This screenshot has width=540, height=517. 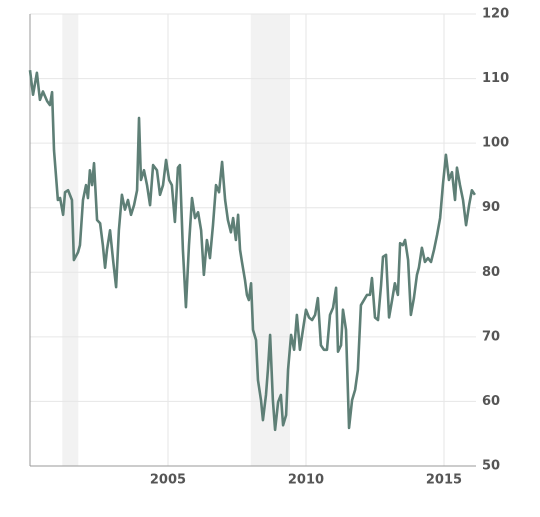 What do you see at coordinates (491, 207) in the screenshot?
I see `y-tick-label: 90` at bounding box center [491, 207].